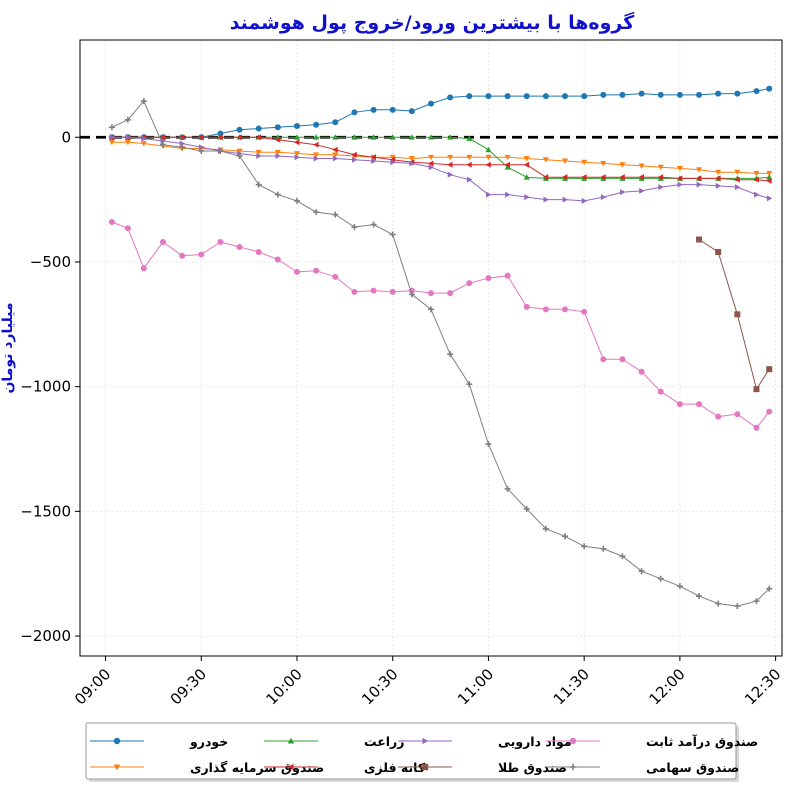  What do you see at coordinates (207, 767) in the screenshot?
I see `legend-item: صندوق سرمایه گذاری` at bounding box center [207, 767].